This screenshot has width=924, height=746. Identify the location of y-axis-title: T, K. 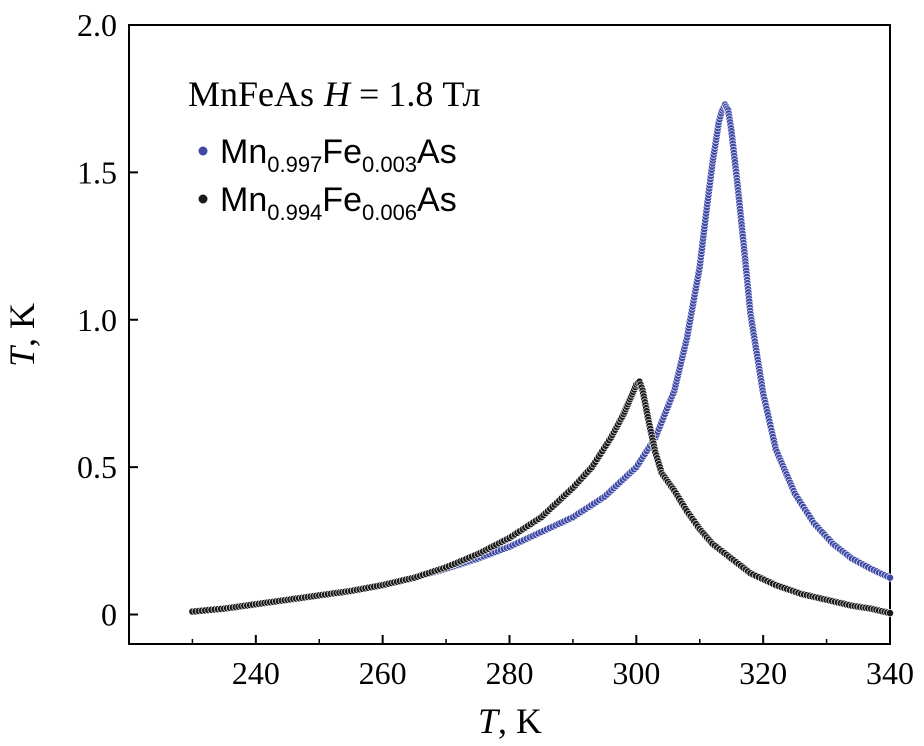
(22, 335).